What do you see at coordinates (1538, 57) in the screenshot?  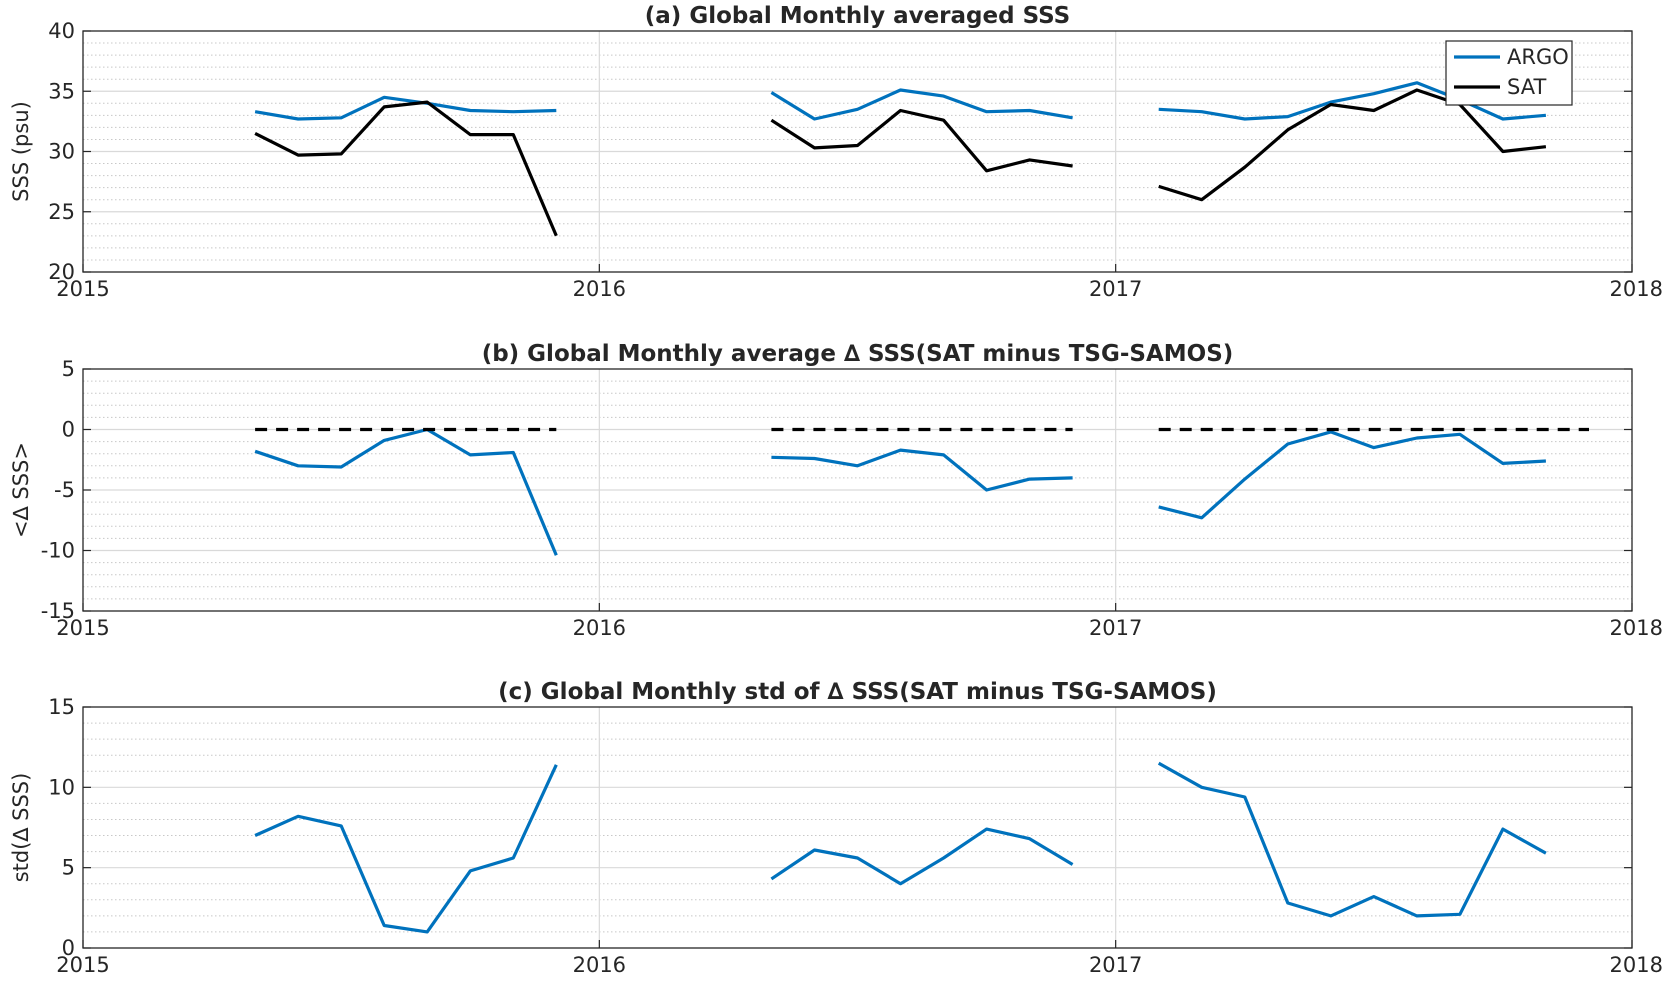 I see `legend-label-argo: ARGO` at bounding box center [1538, 57].